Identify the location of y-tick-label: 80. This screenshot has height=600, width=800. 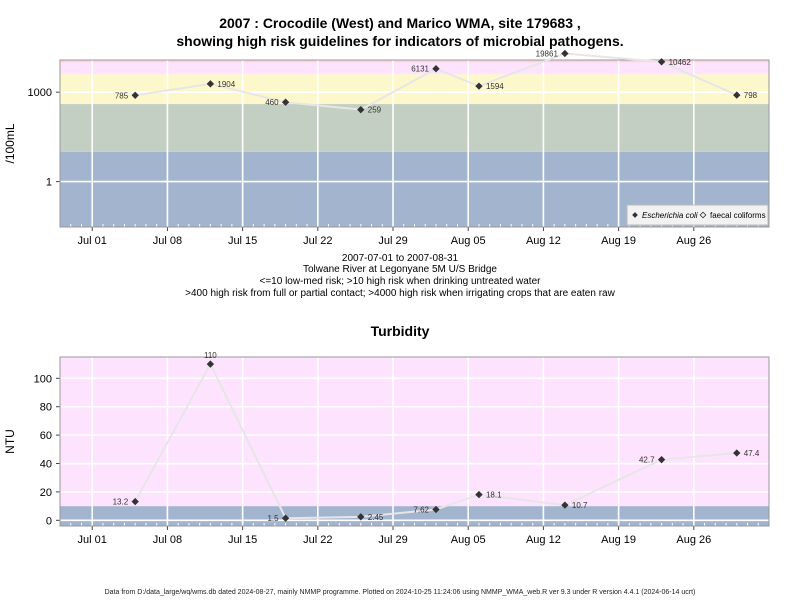
(46, 408).